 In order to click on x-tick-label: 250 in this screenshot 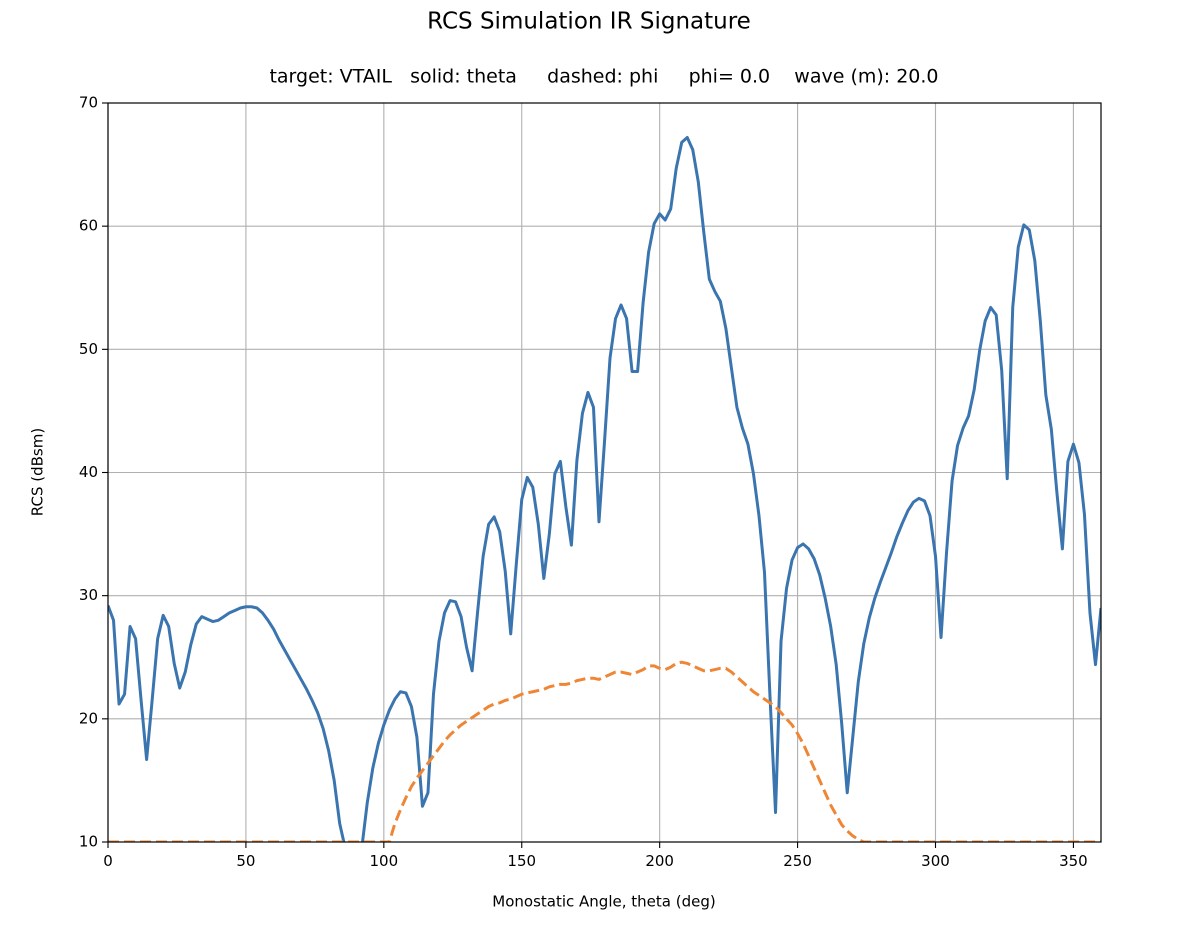, I will do `click(797, 861)`.